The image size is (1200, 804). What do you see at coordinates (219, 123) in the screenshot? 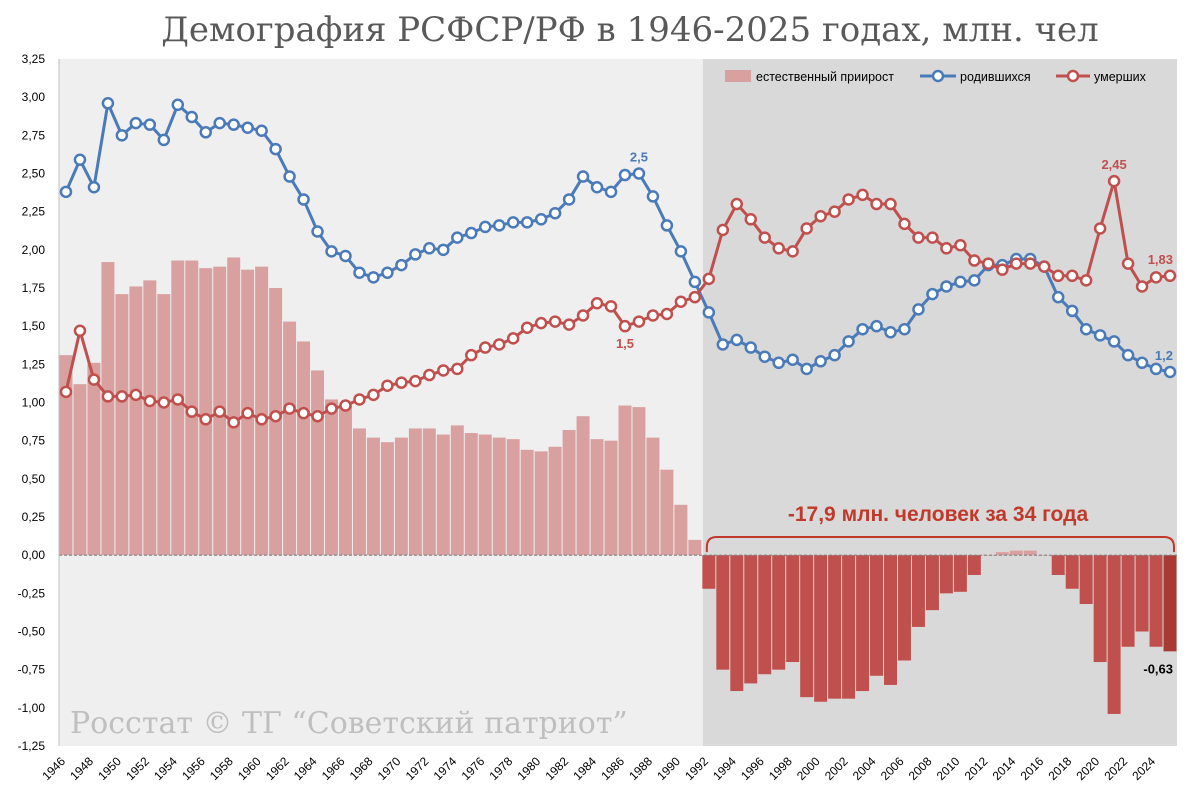
I see `point-births-1957` at bounding box center [219, 123].